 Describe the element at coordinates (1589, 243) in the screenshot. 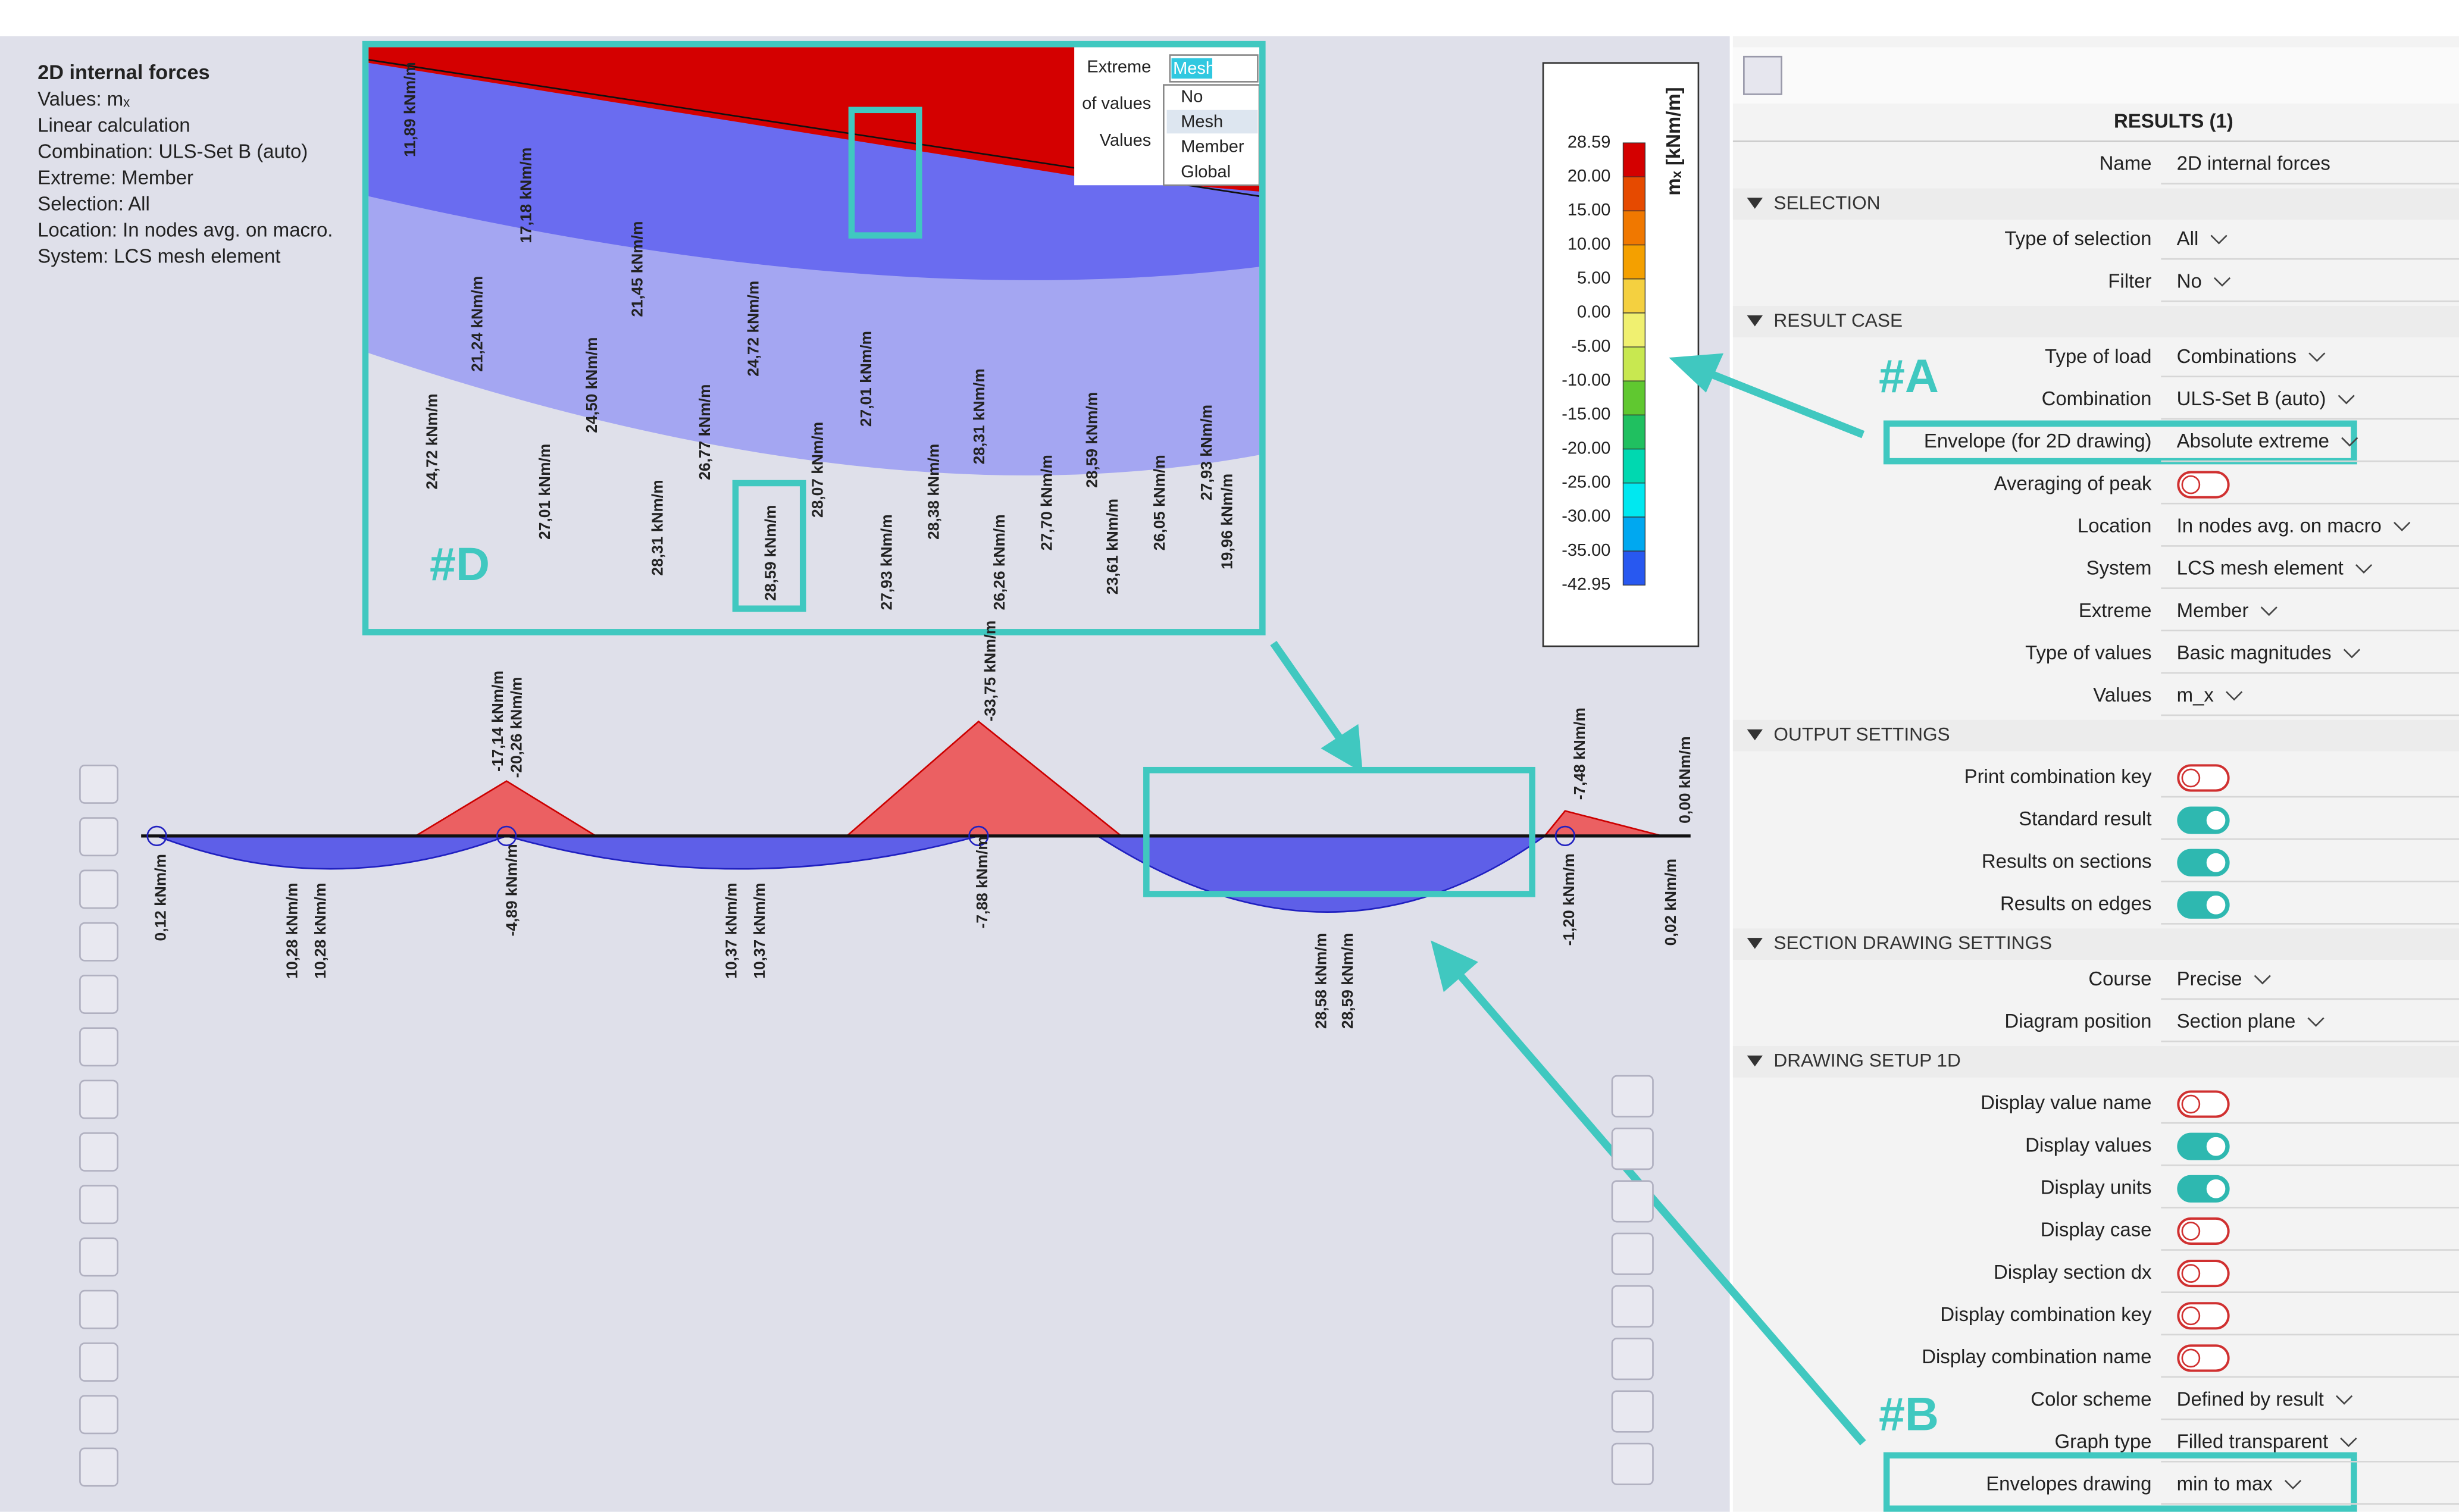

I see `legend-label: 10.00` at that location.